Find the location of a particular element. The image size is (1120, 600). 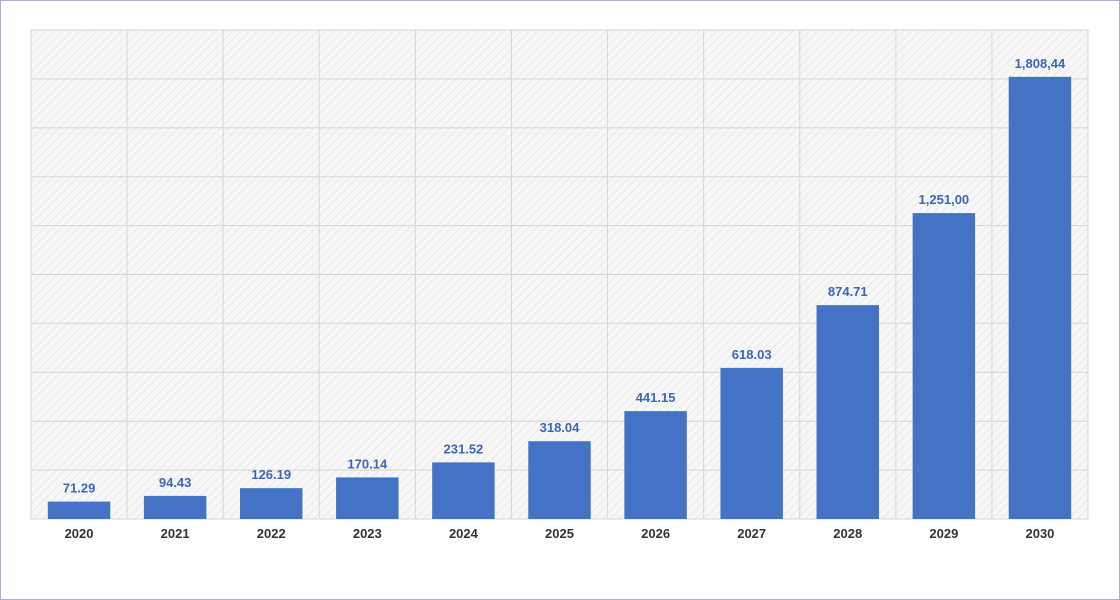

bar-2022 is located at coordinates (271, 503).